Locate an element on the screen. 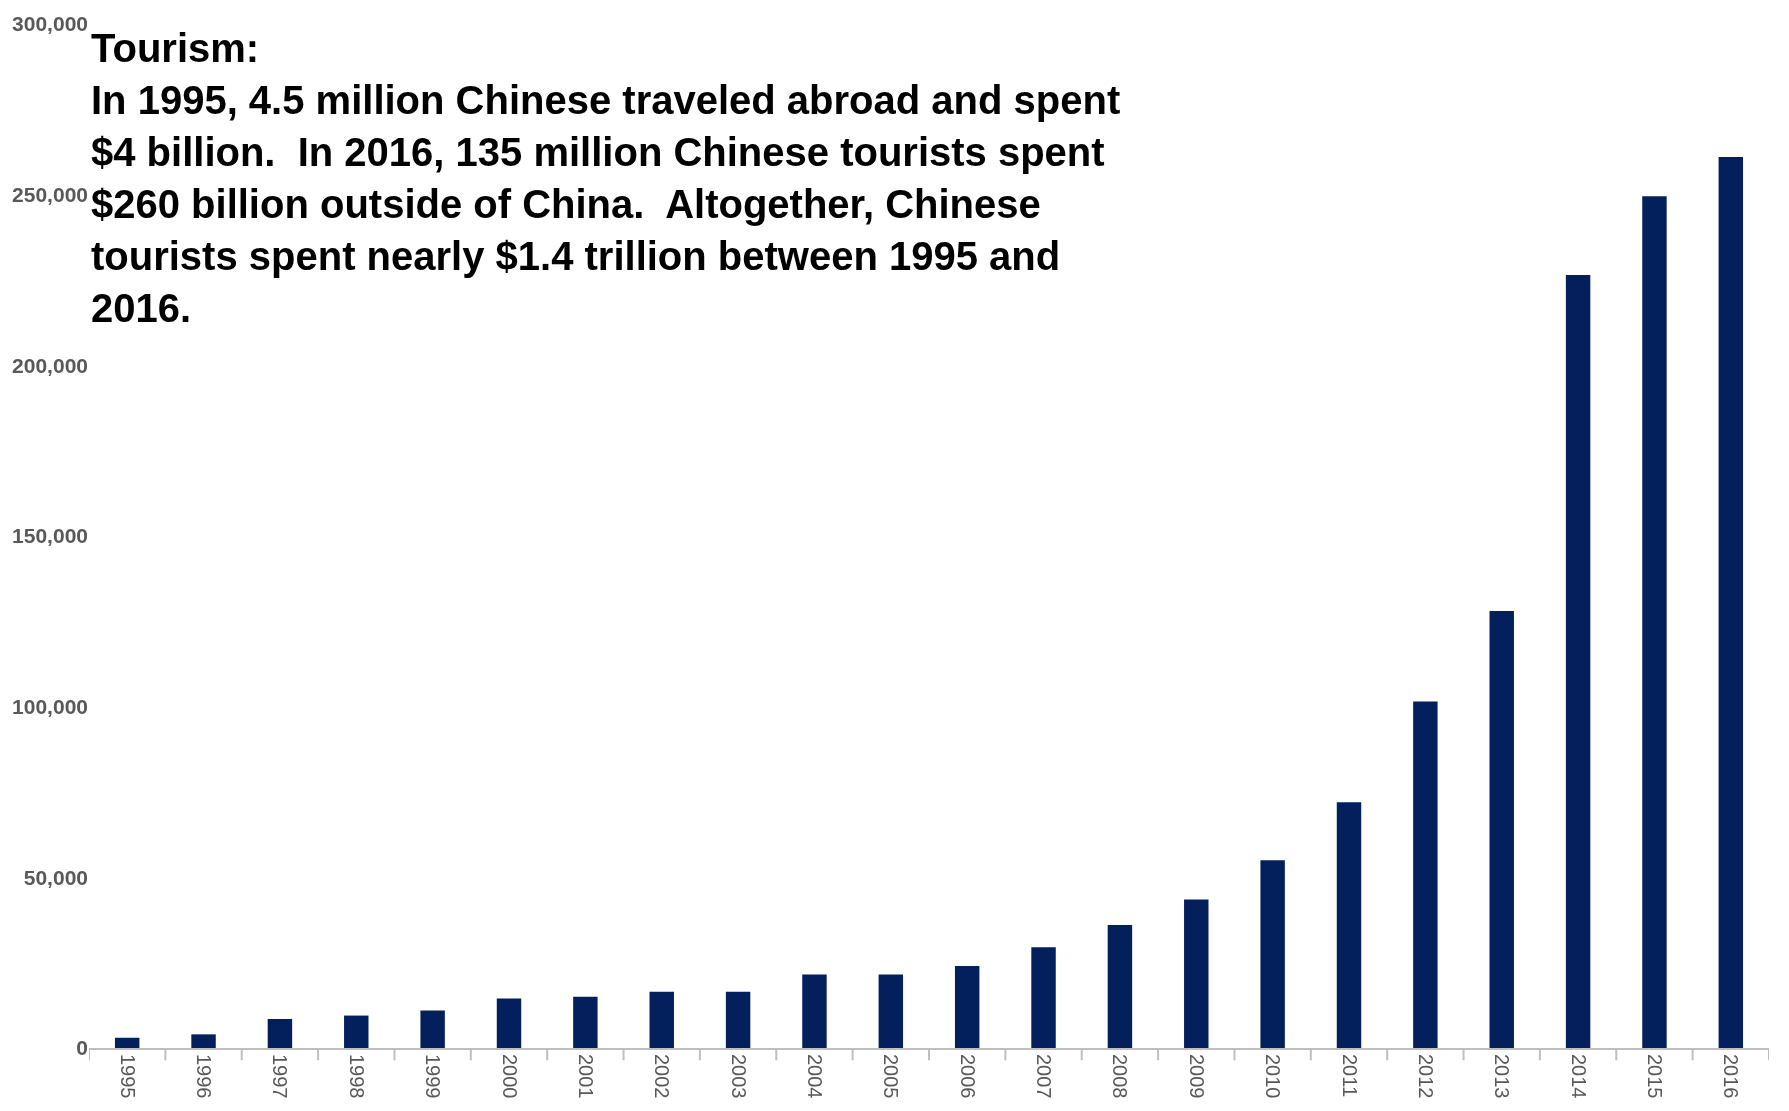 Image resolution: width=1789 pixels, height=1111 pixels. x-tick-label: 2005 is located at coordinates (891, 1076).